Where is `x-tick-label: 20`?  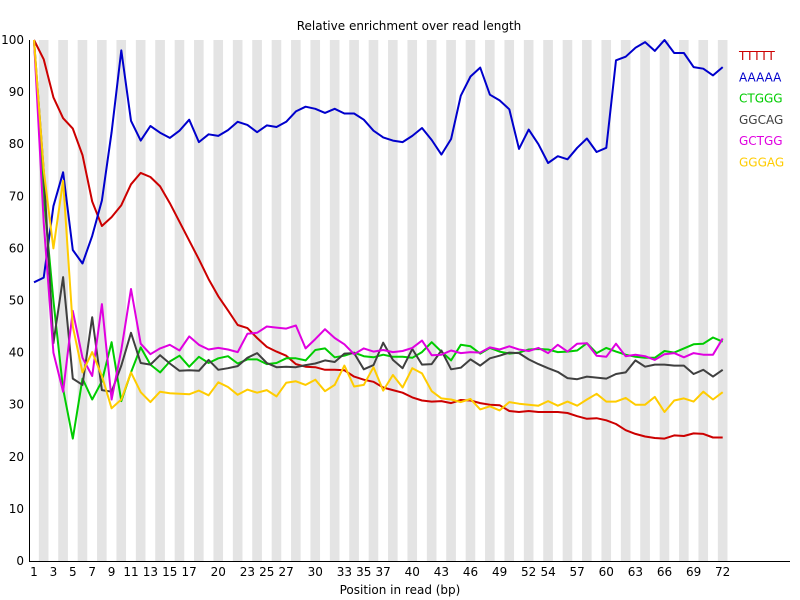 x-tick-label: 20 is located at coordinates (218, 572).